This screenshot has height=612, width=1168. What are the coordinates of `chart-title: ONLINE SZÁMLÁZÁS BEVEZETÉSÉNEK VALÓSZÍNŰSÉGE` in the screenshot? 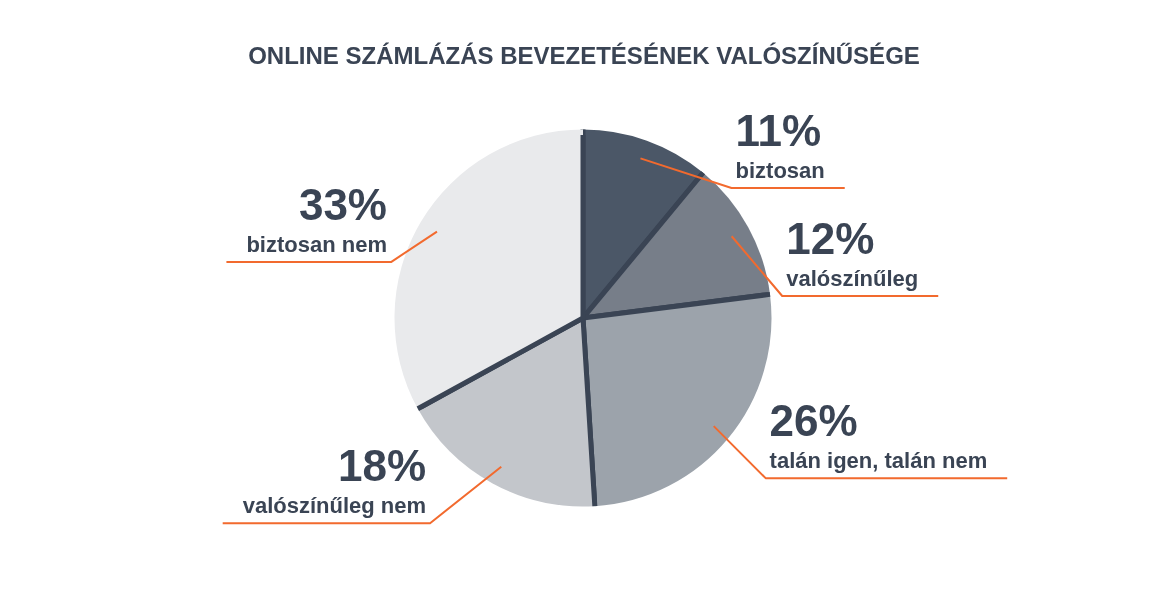 It's located at (584, 55).